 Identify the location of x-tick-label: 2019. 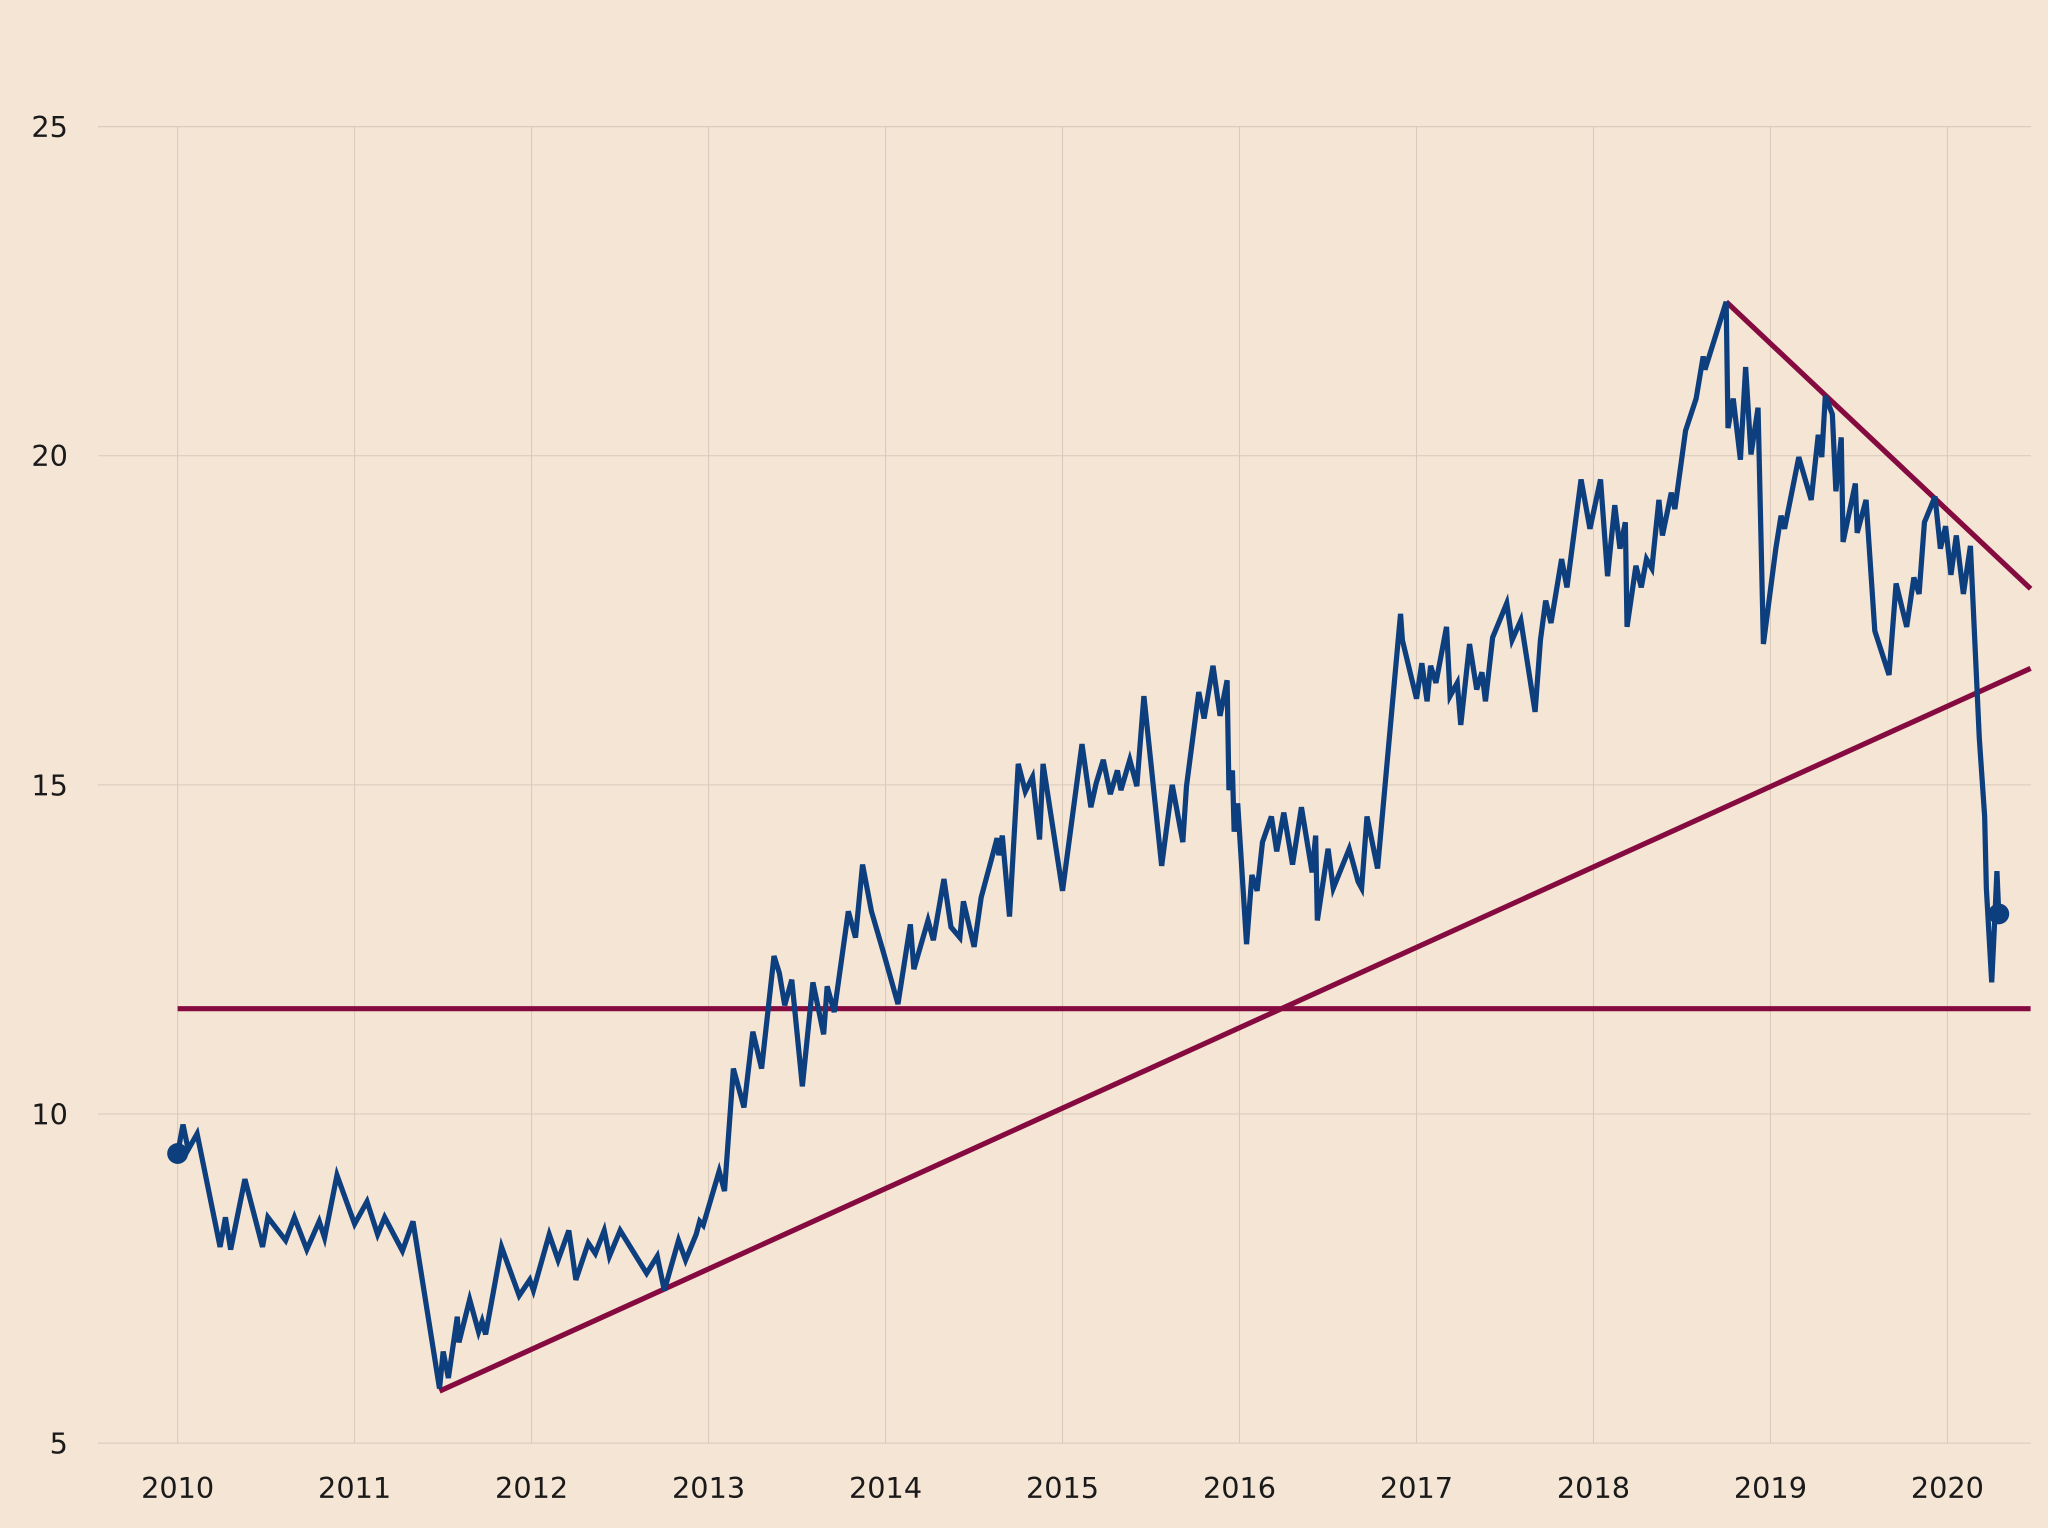
(1770, 1488).